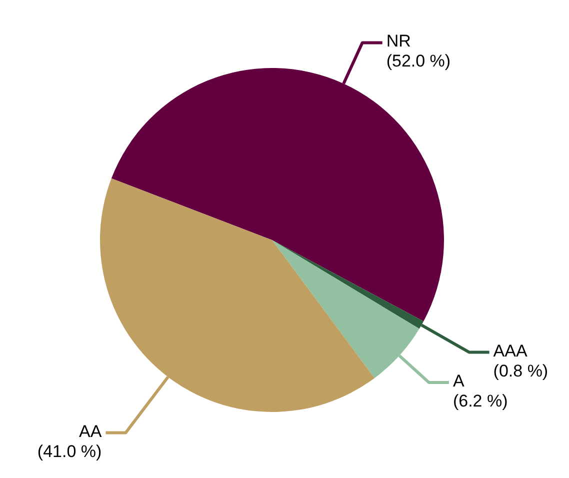  Describe the element at coordinates (398, 41) in the screenshot. I see `slice-label: NR` at that location.